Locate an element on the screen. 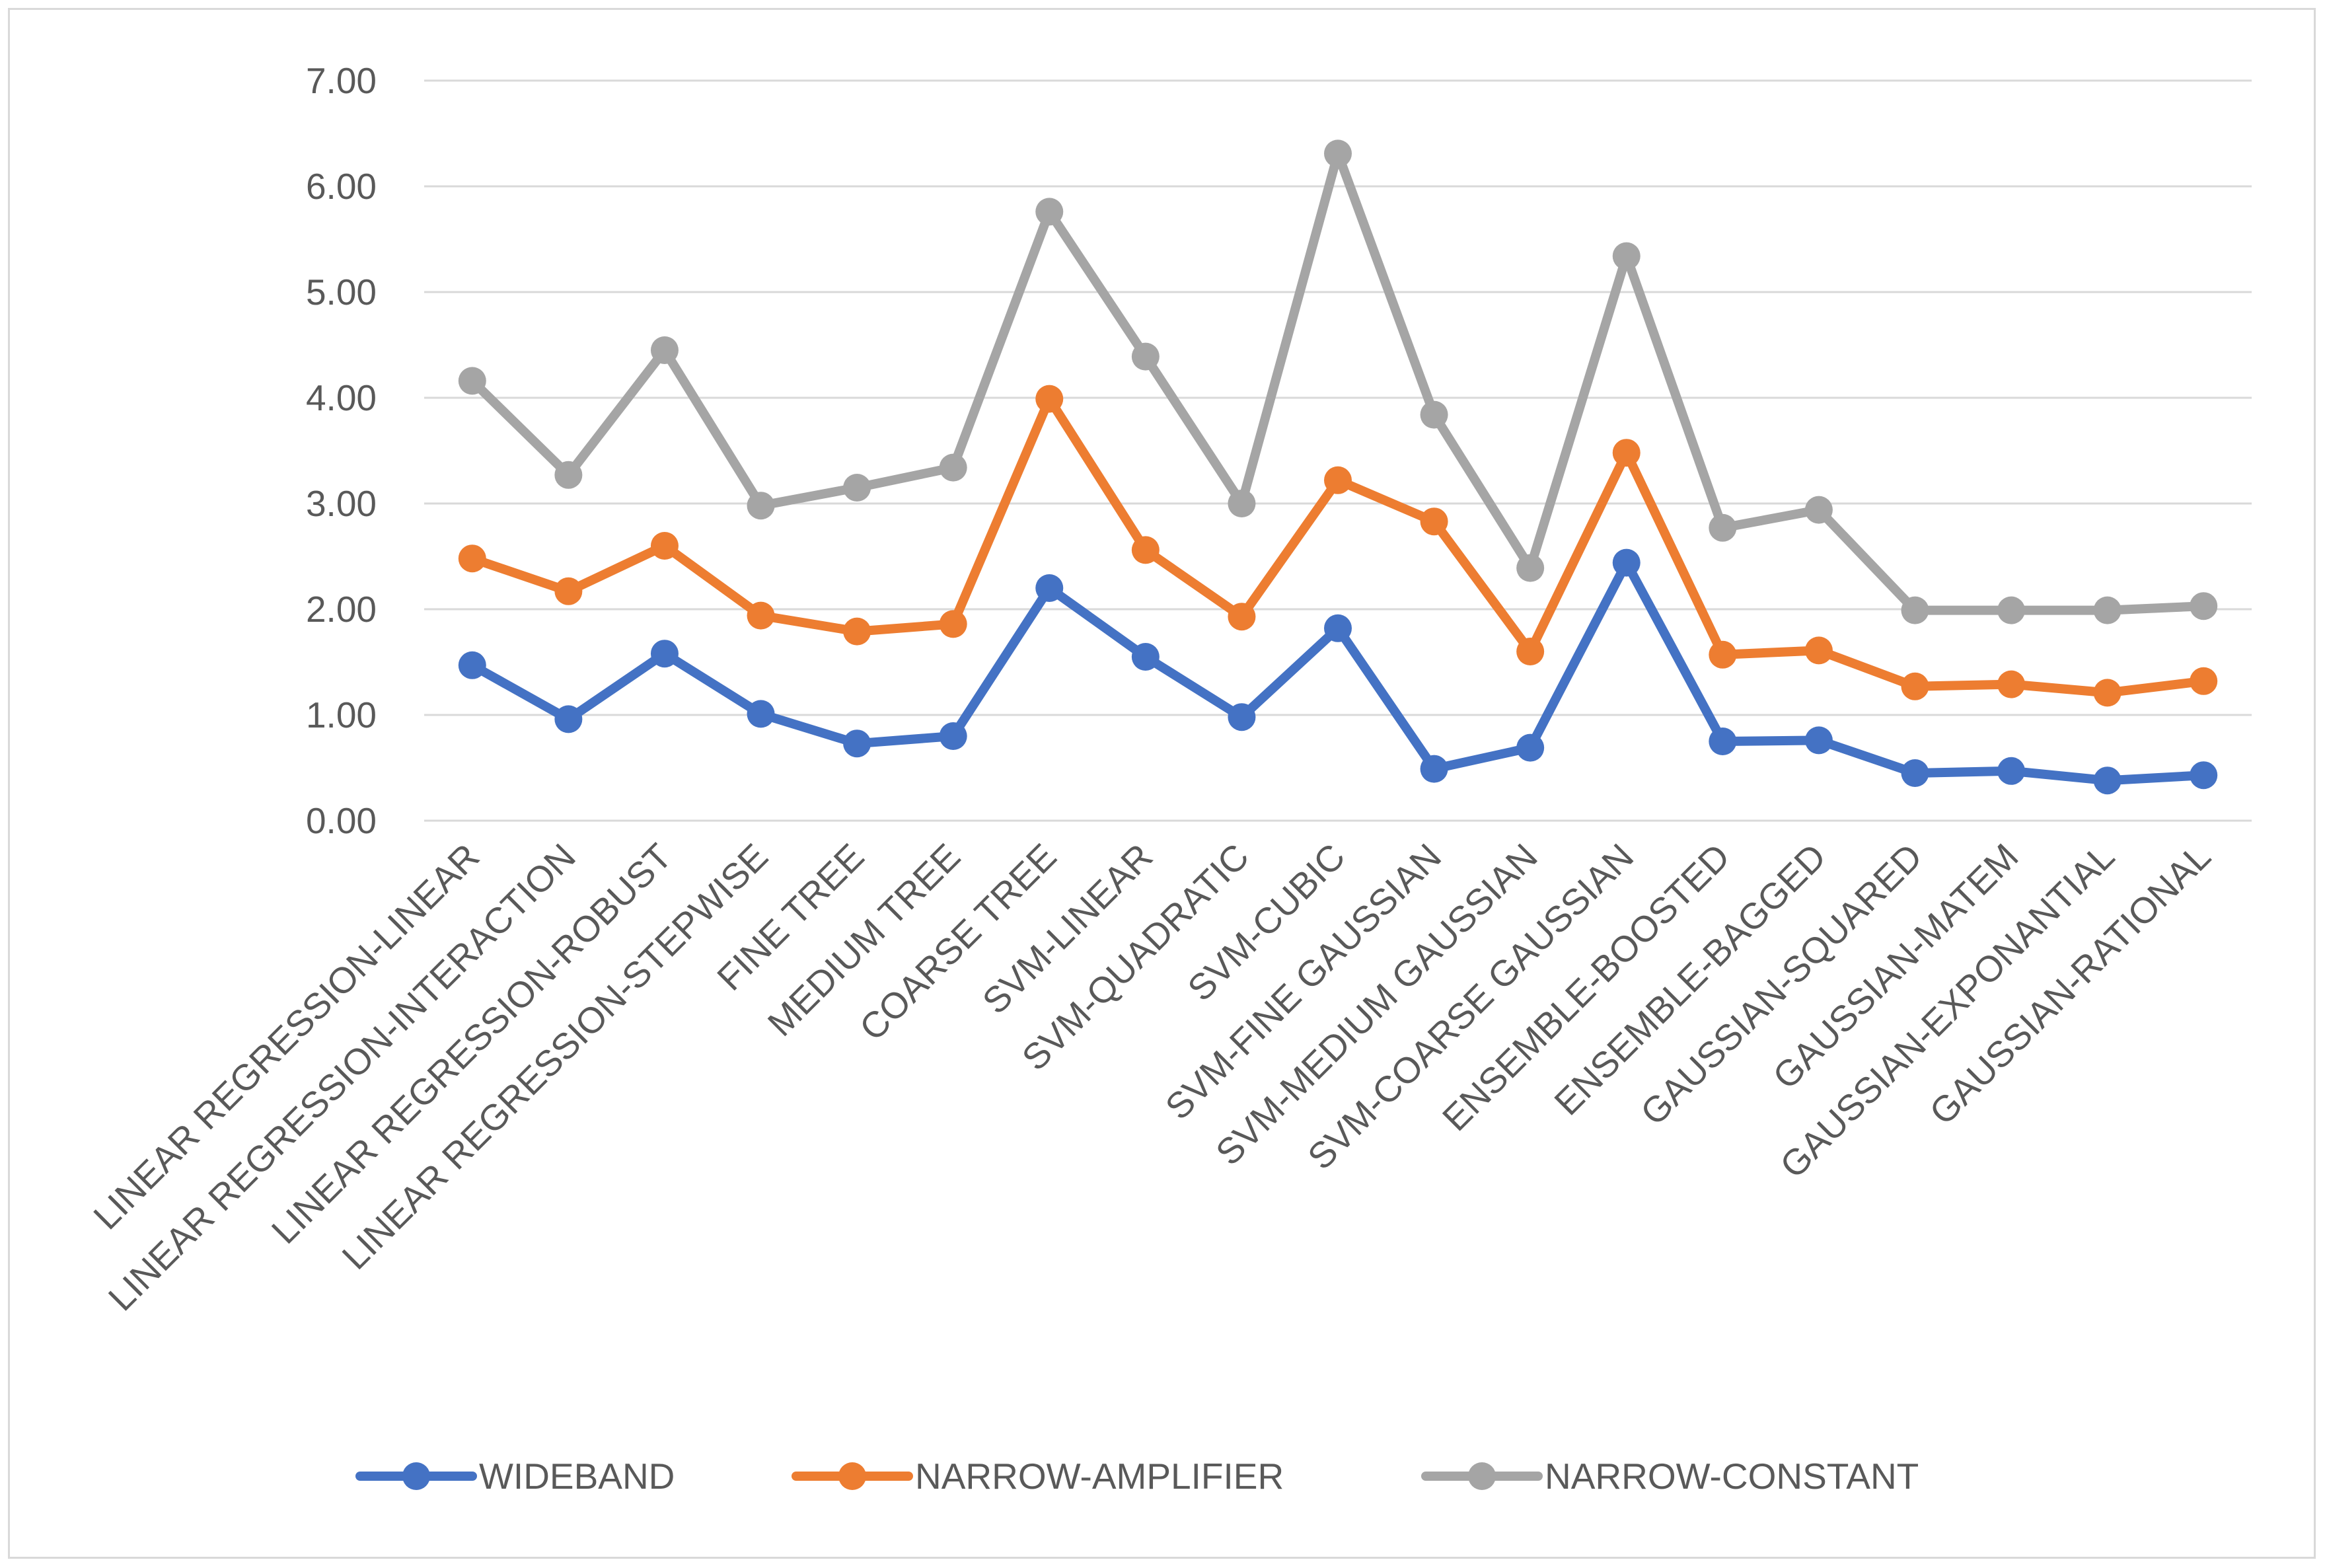 This screenshot has height=1568, width=2325. y-tick-label: 3.00 is located at coordinates (341, 503).